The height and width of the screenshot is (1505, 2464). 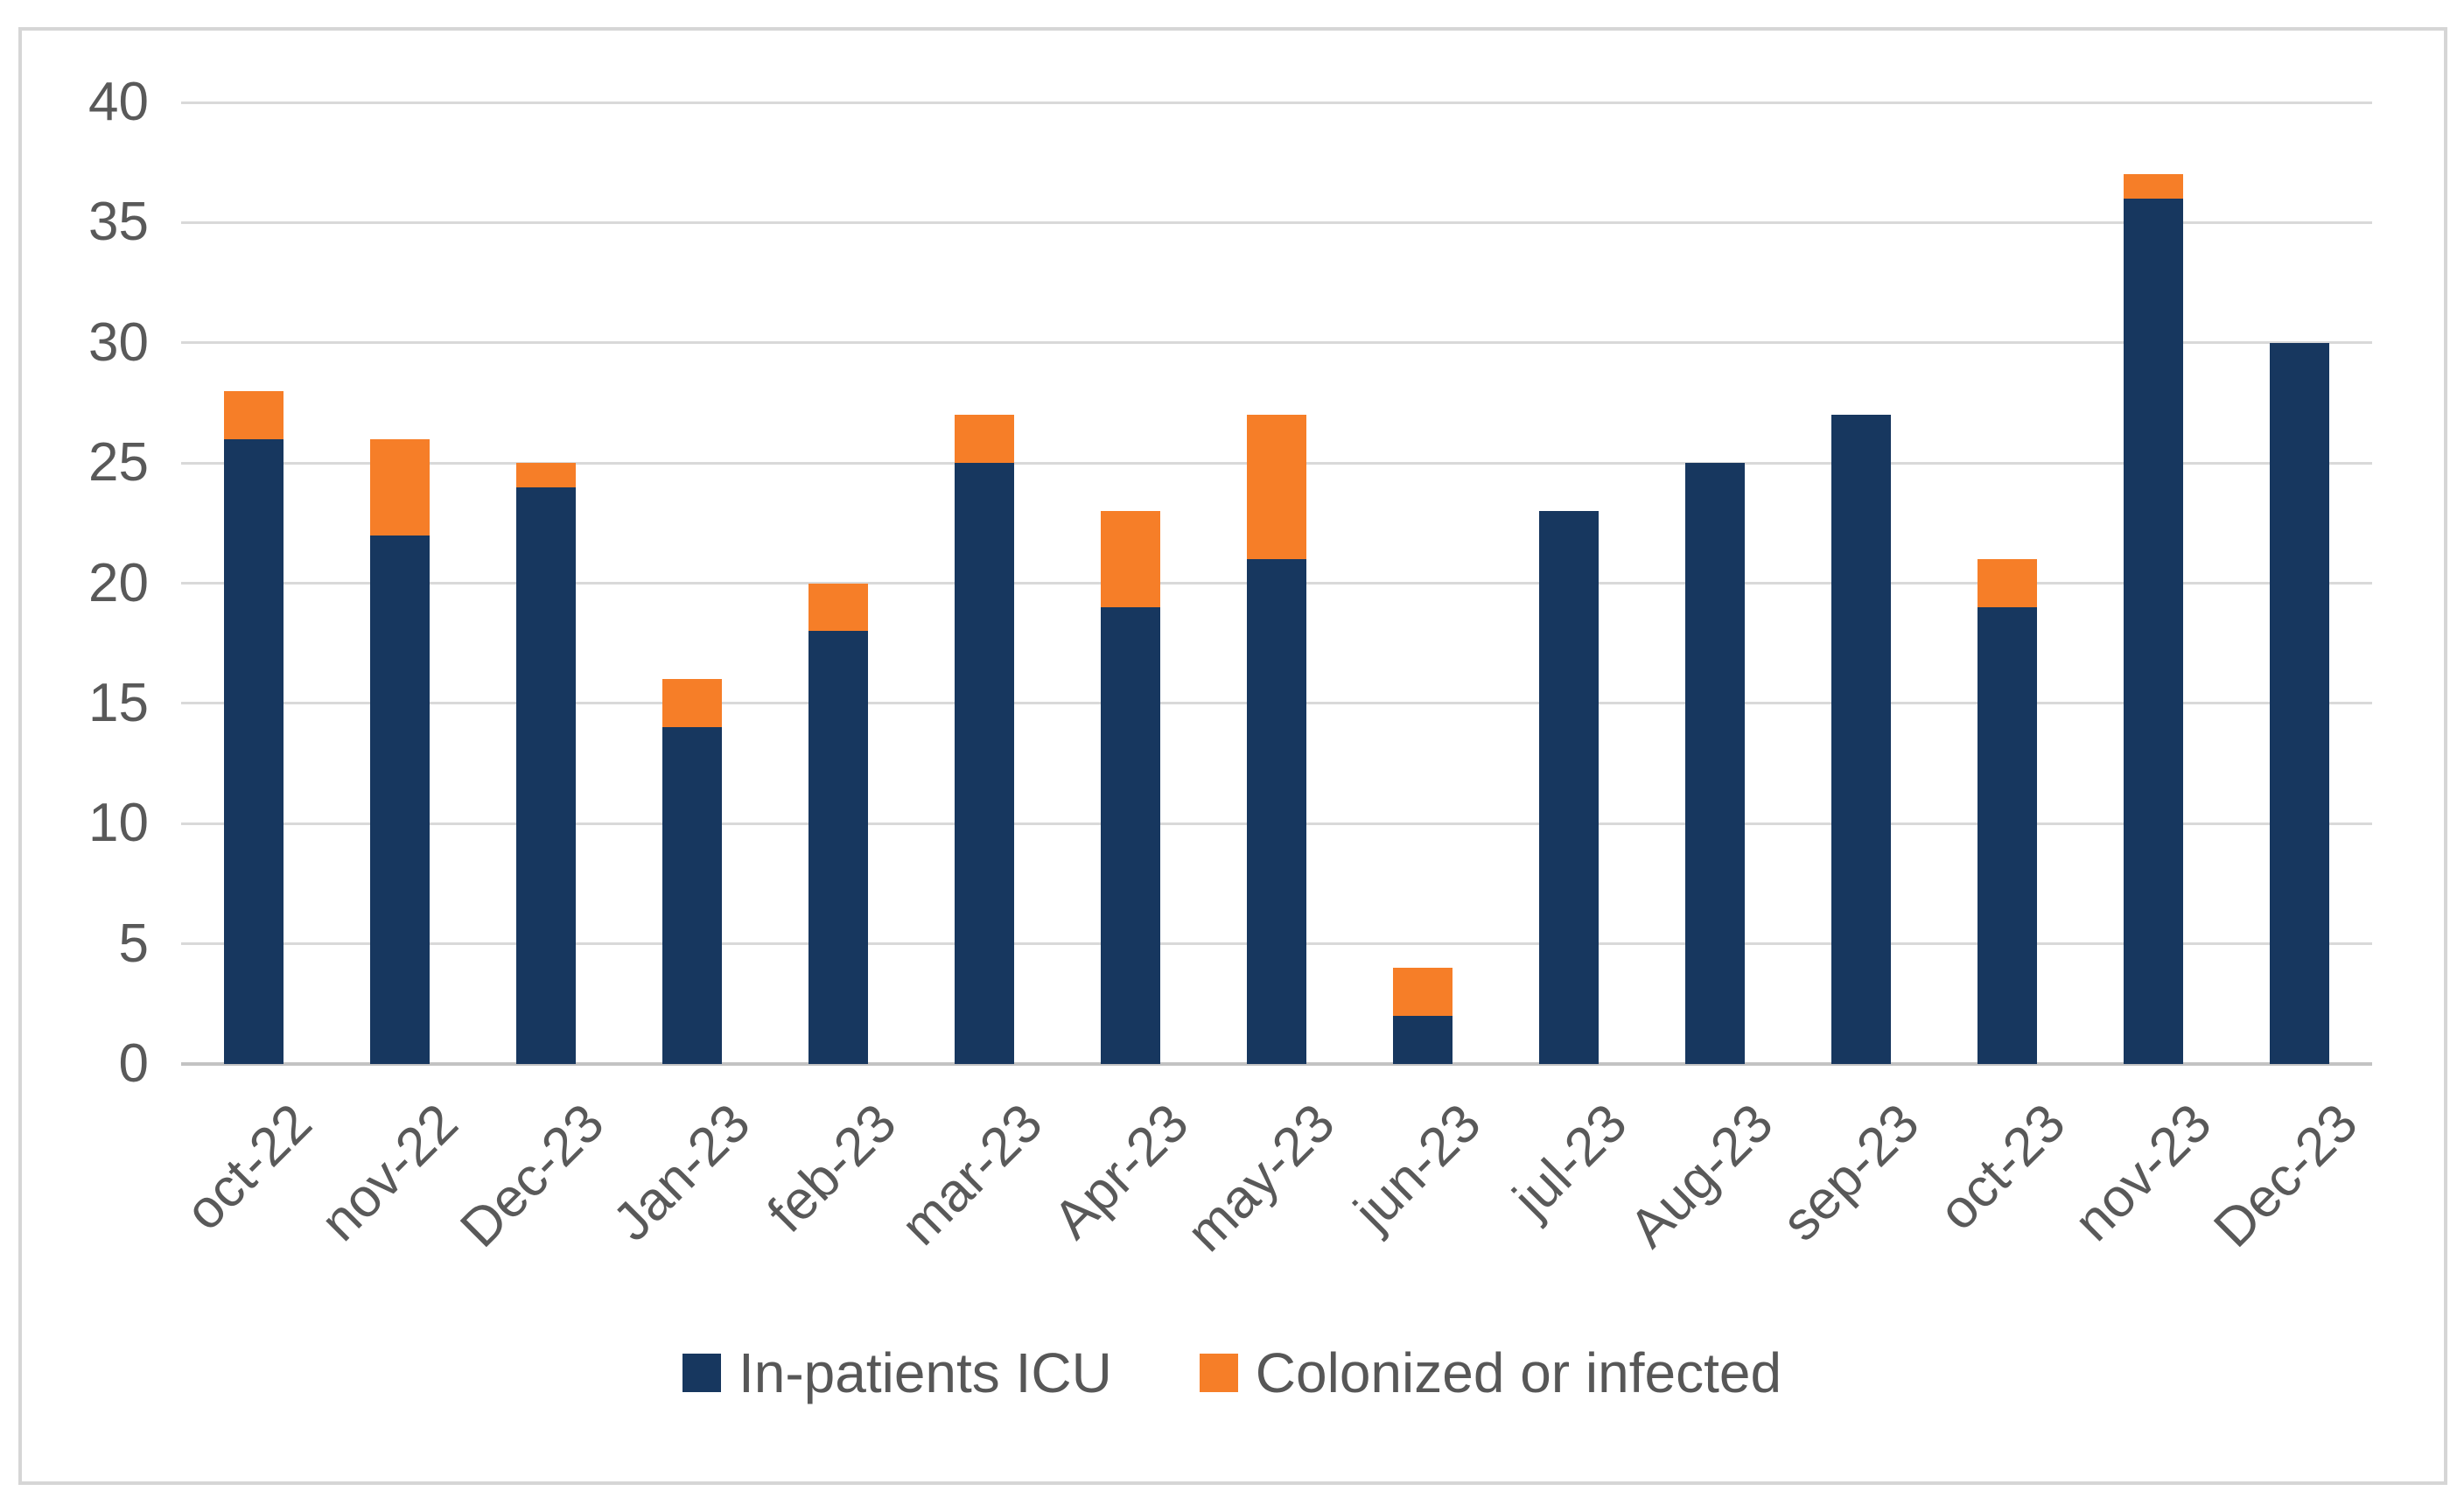 What do you see at coordinates (118, 702) in the screenshot?
I see `y-axis-tick-label: 15` at bounding box center [118, 702].